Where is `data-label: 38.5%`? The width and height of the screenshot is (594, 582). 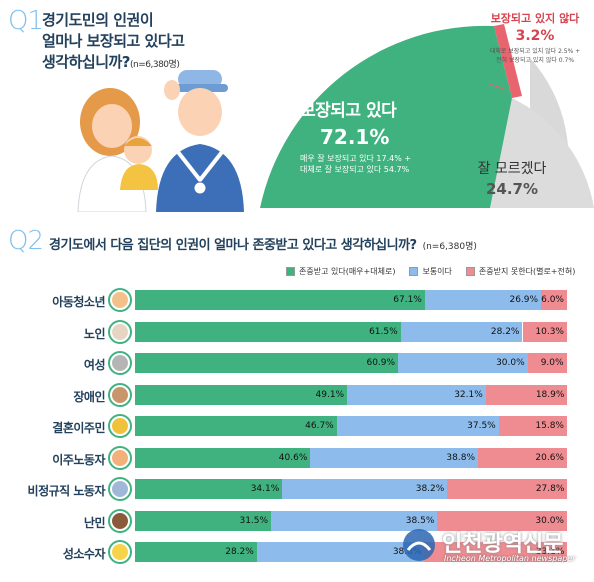
data-label: 38.5% is located at coordinates (420, 520).